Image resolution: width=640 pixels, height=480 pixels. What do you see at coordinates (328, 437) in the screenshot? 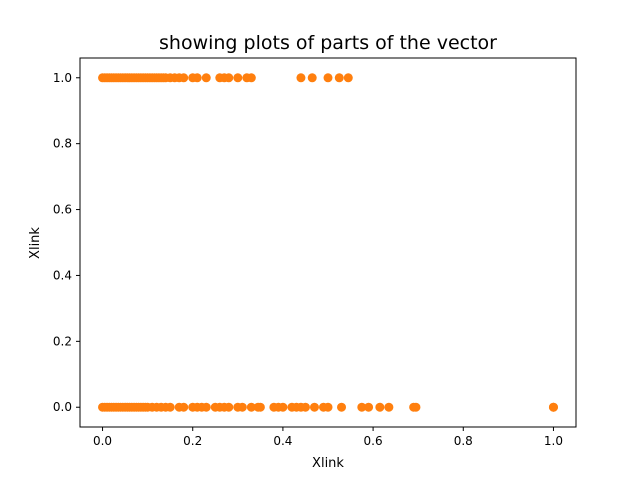
I see `x-axis-ticks: 0.0 0.2 0.4 0.6 0.8 1.0` at bounding box center [328, 437].